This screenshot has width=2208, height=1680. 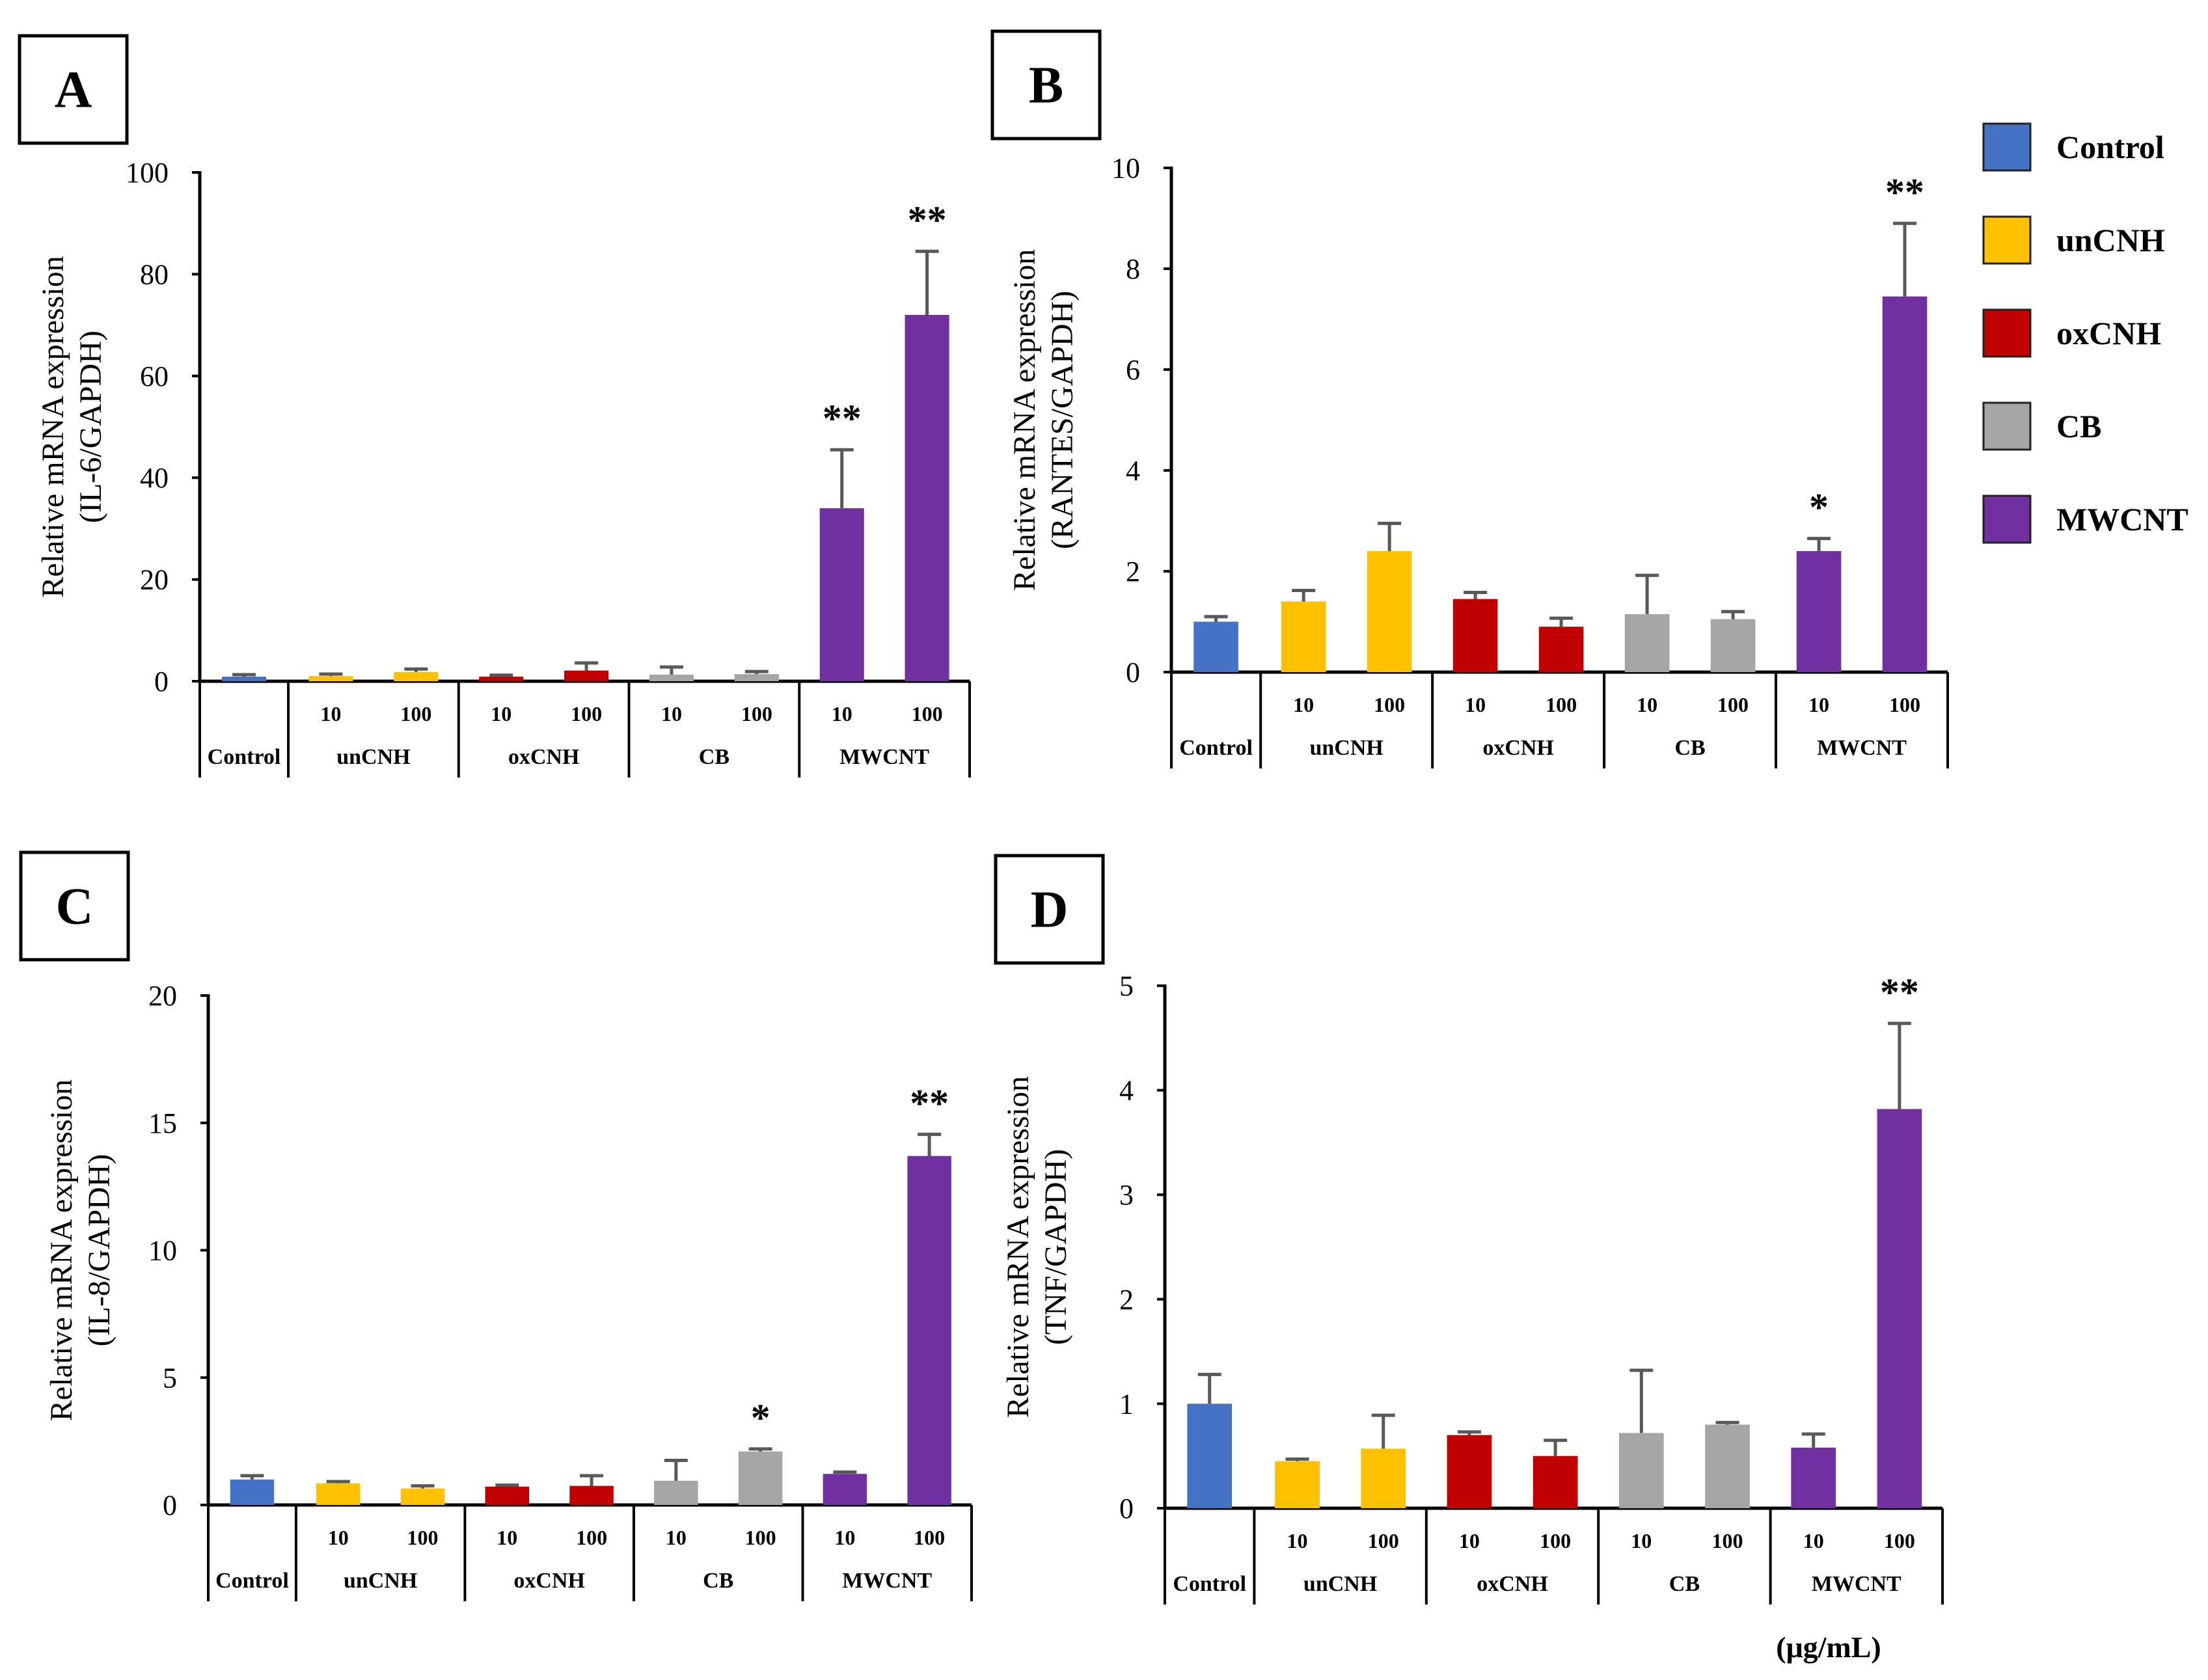 I want to click on y-axis-label: Relative mRNA expression (IL-6/GAPDH), so click(x=72, y=427).